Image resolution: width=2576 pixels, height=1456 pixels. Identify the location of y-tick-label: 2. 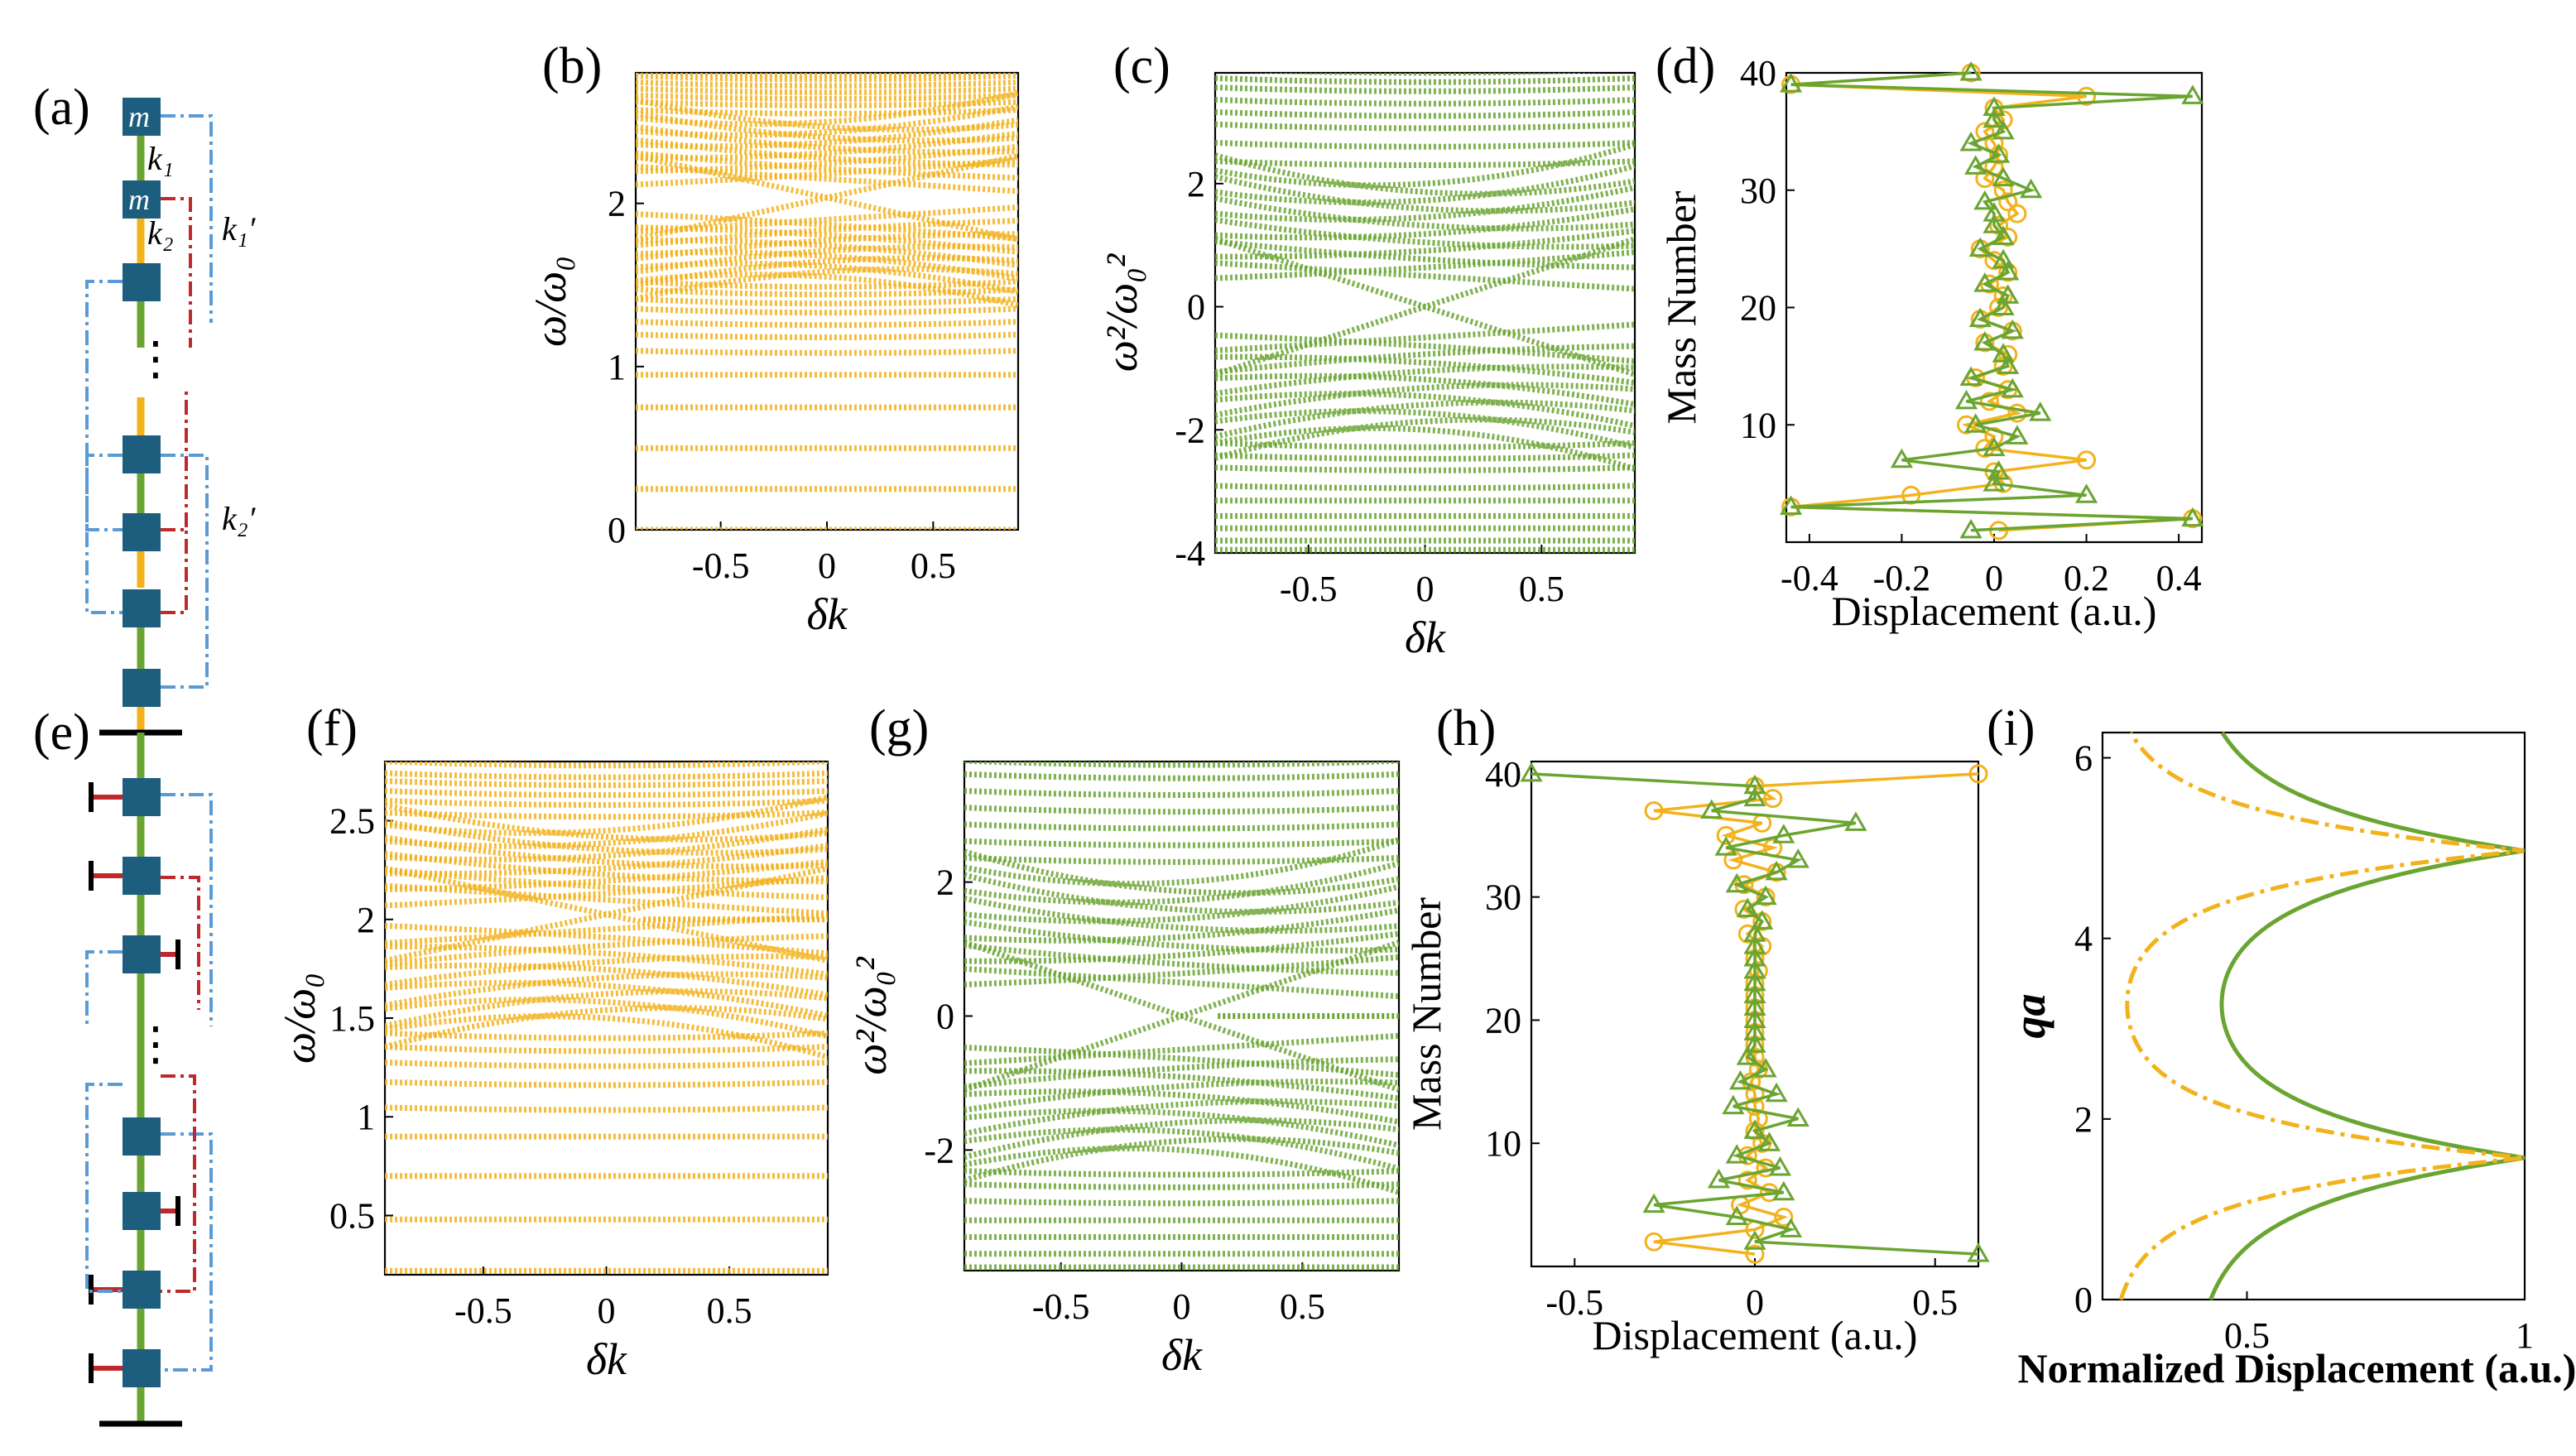
(945, 883).